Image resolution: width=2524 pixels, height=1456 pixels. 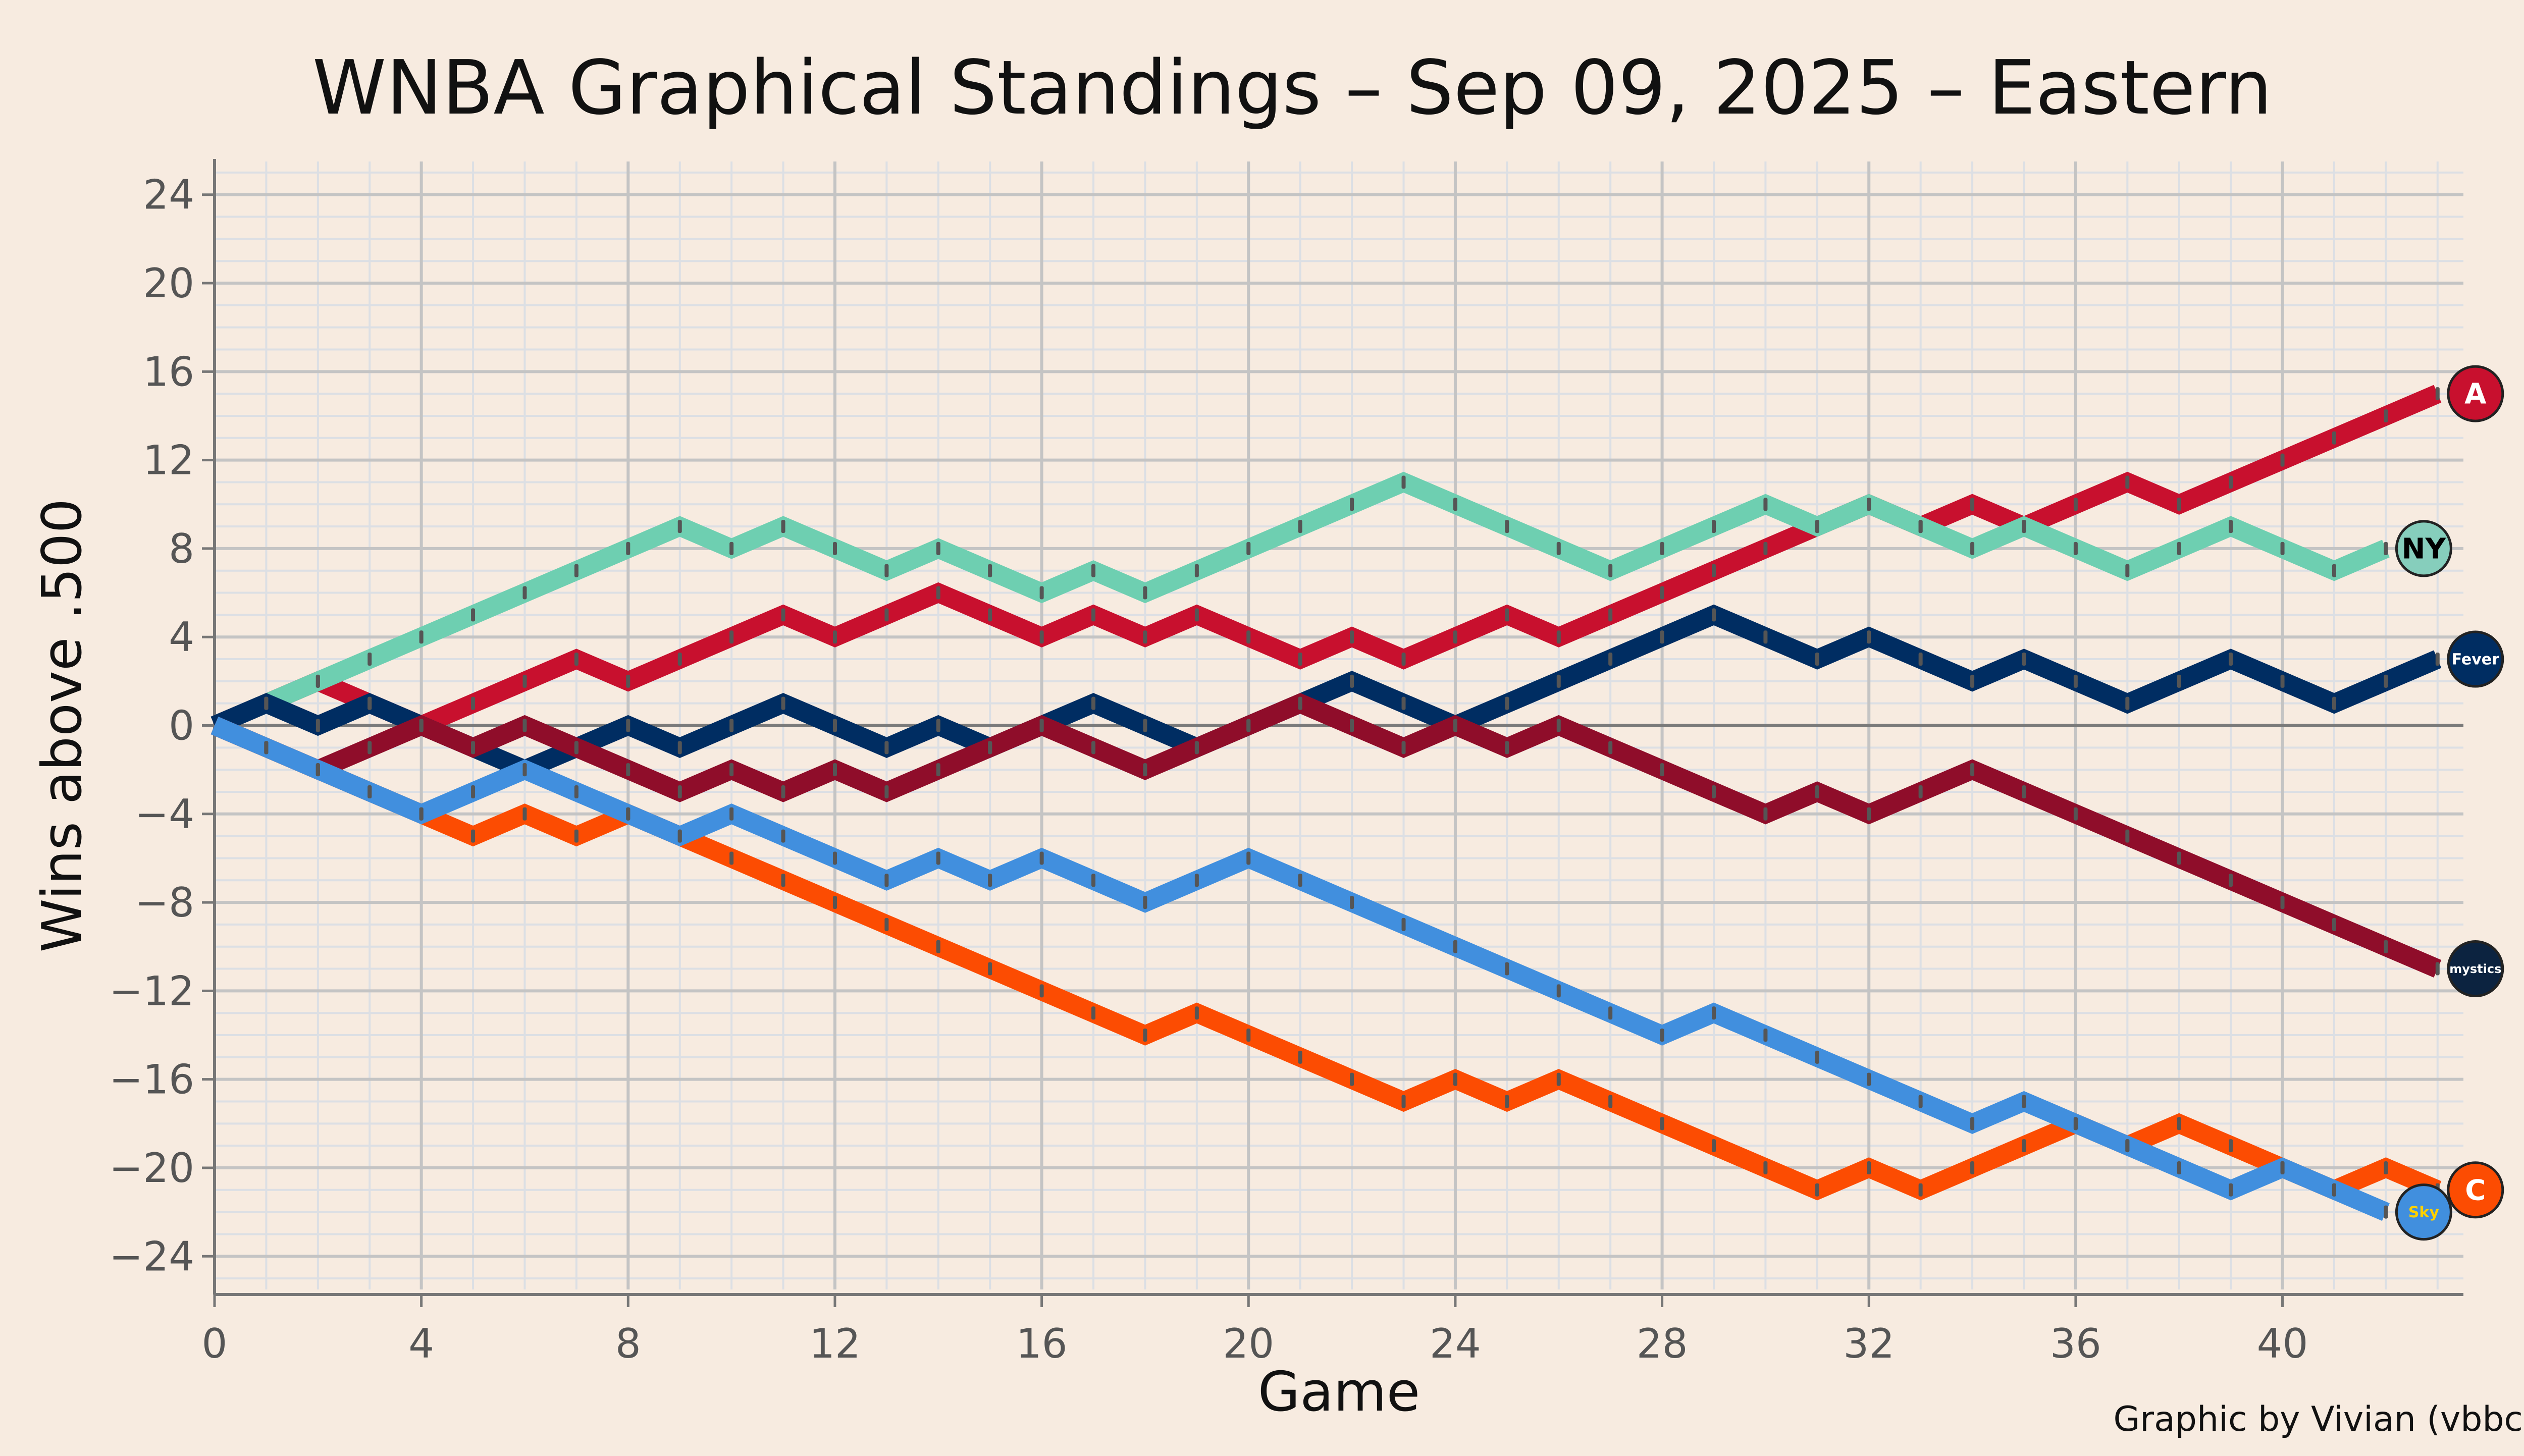 What do you see at coordinates (2424, 548) in the screenshot?
I see `team-logo-1: NY` at bounding box center [2424, 548].